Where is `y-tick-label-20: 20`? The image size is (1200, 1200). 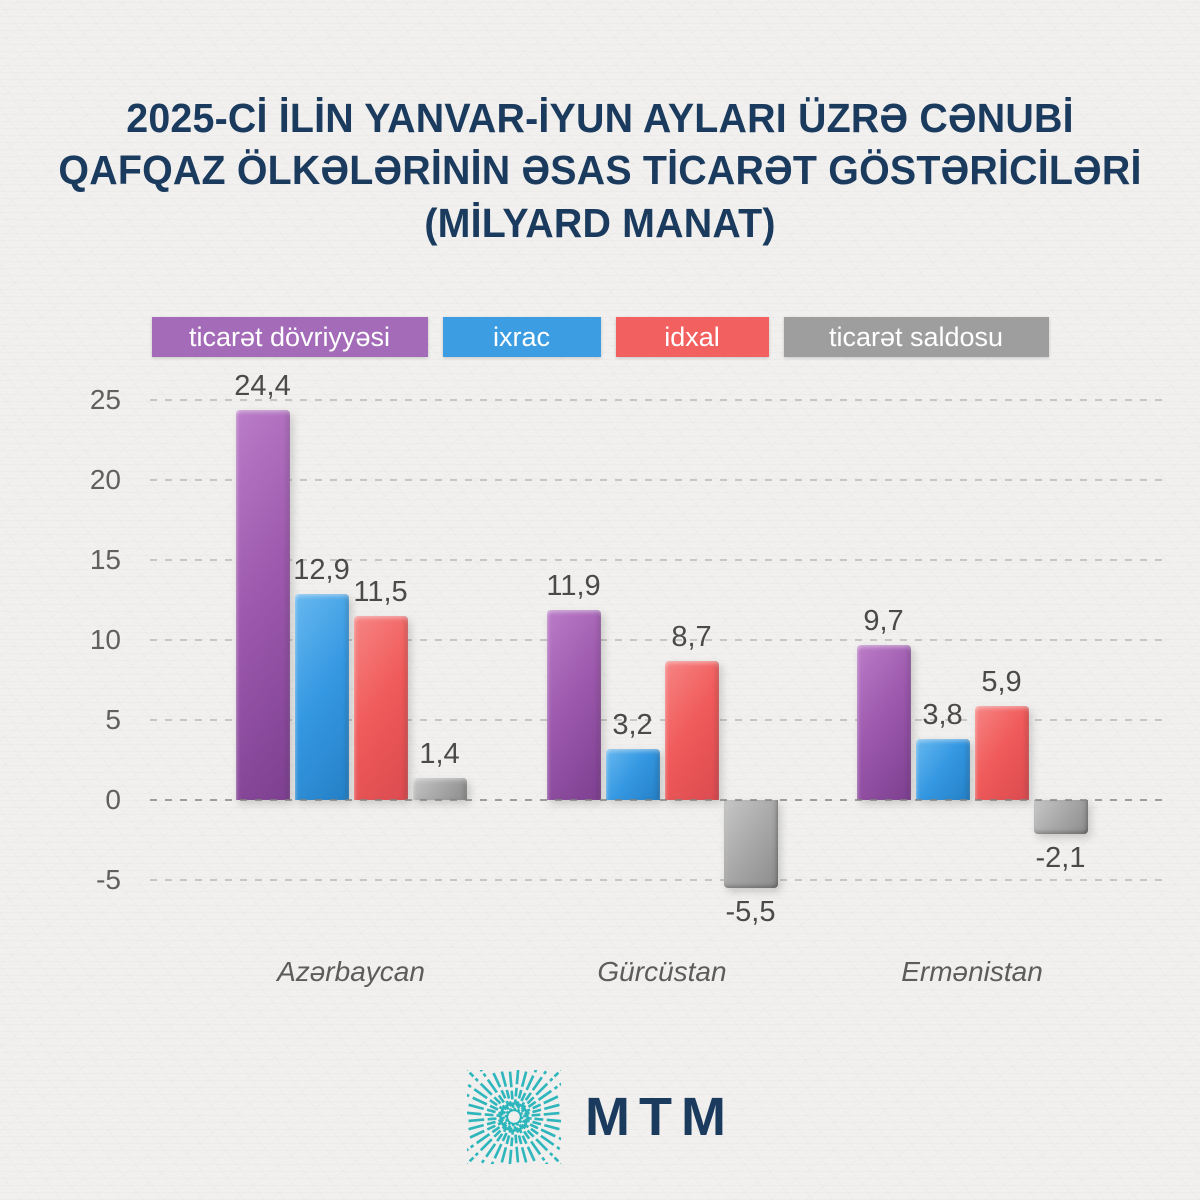
y-tick-label-20: 20 is located at coordinates (105, 479).